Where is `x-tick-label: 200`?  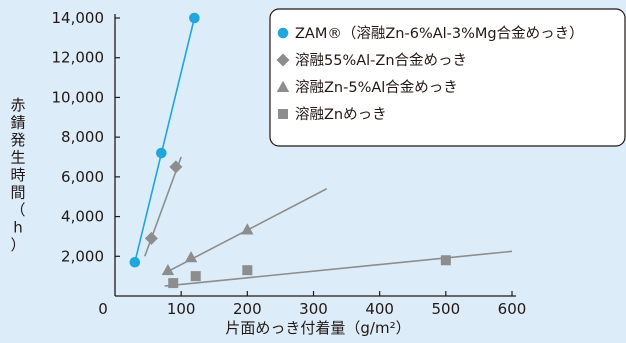 x-tick-label: 200 is located at coordinates (247, 309).